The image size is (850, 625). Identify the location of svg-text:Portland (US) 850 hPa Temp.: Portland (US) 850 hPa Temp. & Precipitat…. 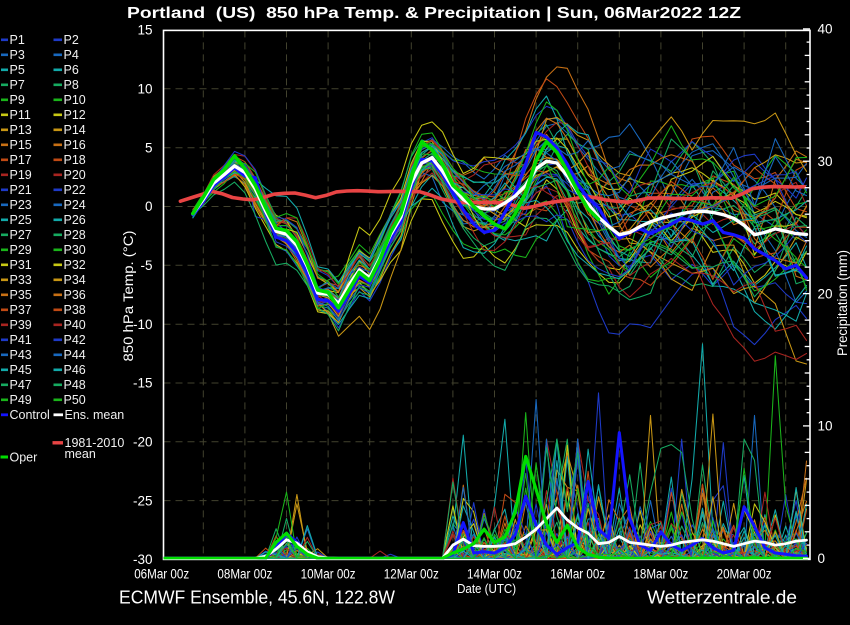
(434, 13).